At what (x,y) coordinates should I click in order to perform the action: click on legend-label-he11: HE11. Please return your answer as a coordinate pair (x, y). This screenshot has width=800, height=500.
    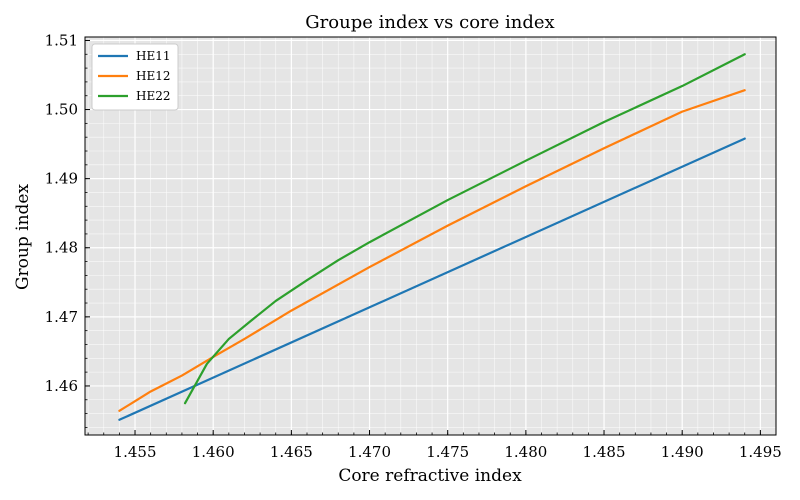
    Looking at the image, I should click on (153, 56).